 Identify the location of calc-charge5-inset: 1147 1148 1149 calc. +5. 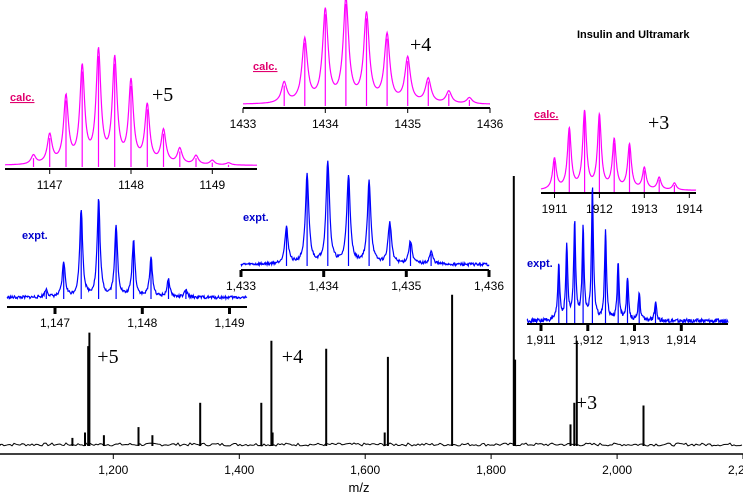
(131, 119).